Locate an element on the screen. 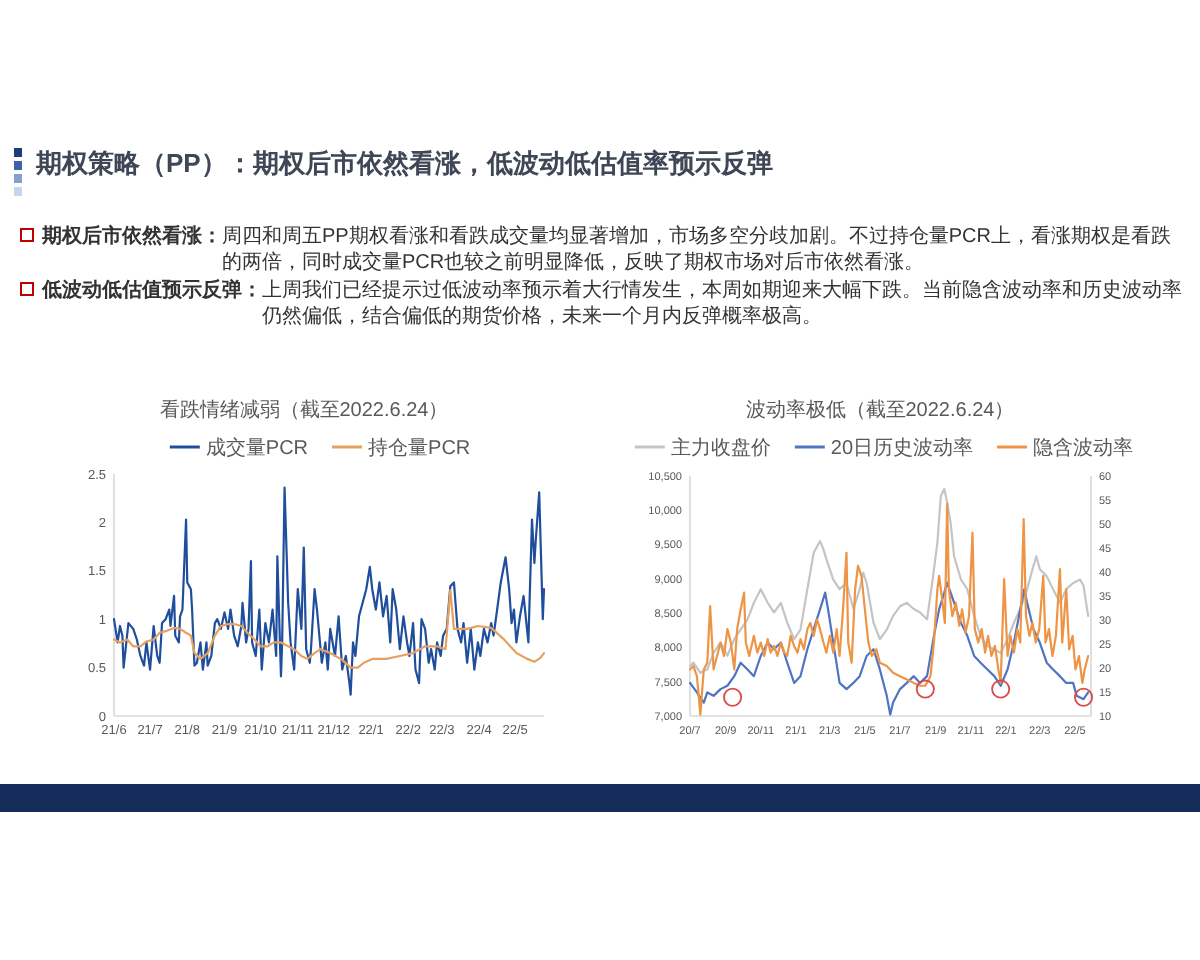  legend-label: 20日历史波动率 is located at coordinates (902, 448).